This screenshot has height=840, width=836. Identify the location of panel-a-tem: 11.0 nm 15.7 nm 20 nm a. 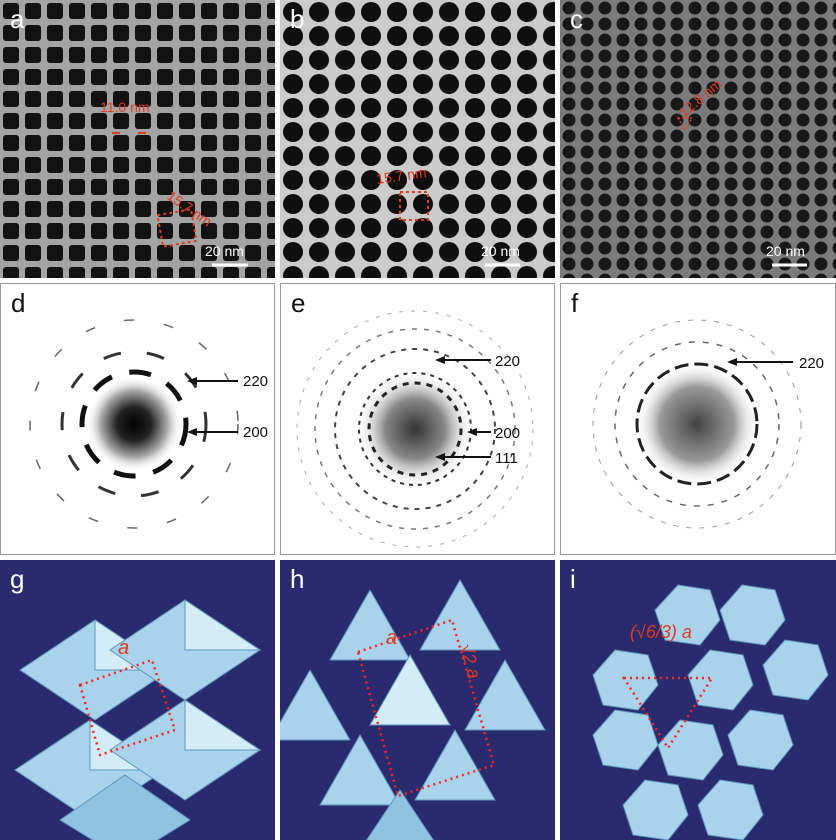
(137, 139).